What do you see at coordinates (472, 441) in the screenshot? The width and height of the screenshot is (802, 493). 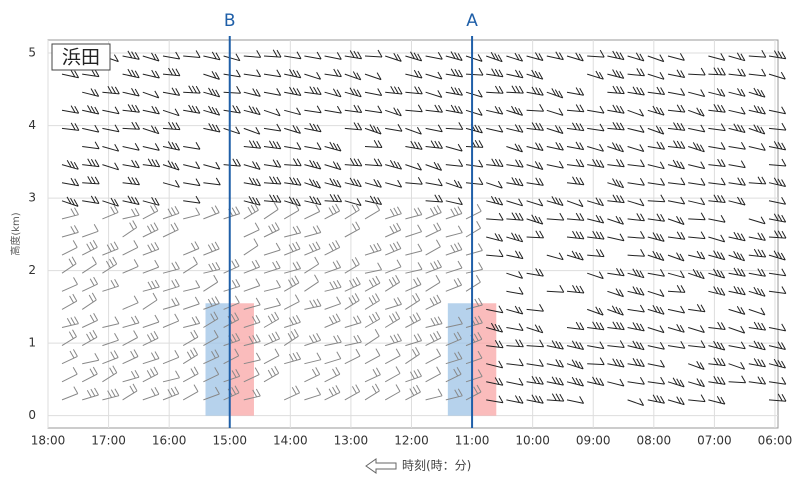 I see `x-tick-label: 11:00` at bounding box center [472, 441].